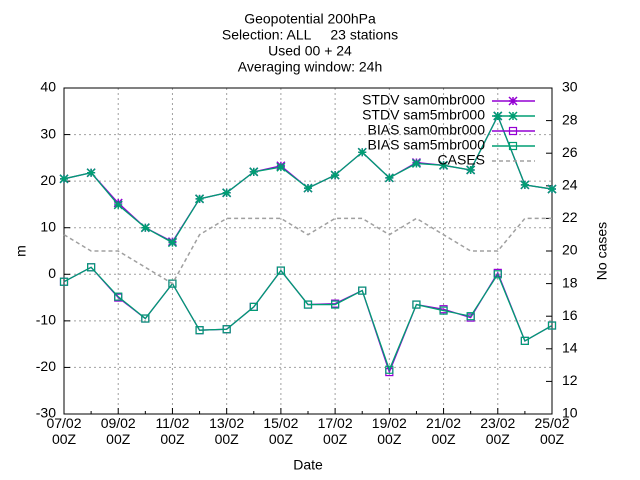  Describe the element at coordinates (335, 431) in the screenshot. I see `x-tick-label: 17/02 00Z` at that location.